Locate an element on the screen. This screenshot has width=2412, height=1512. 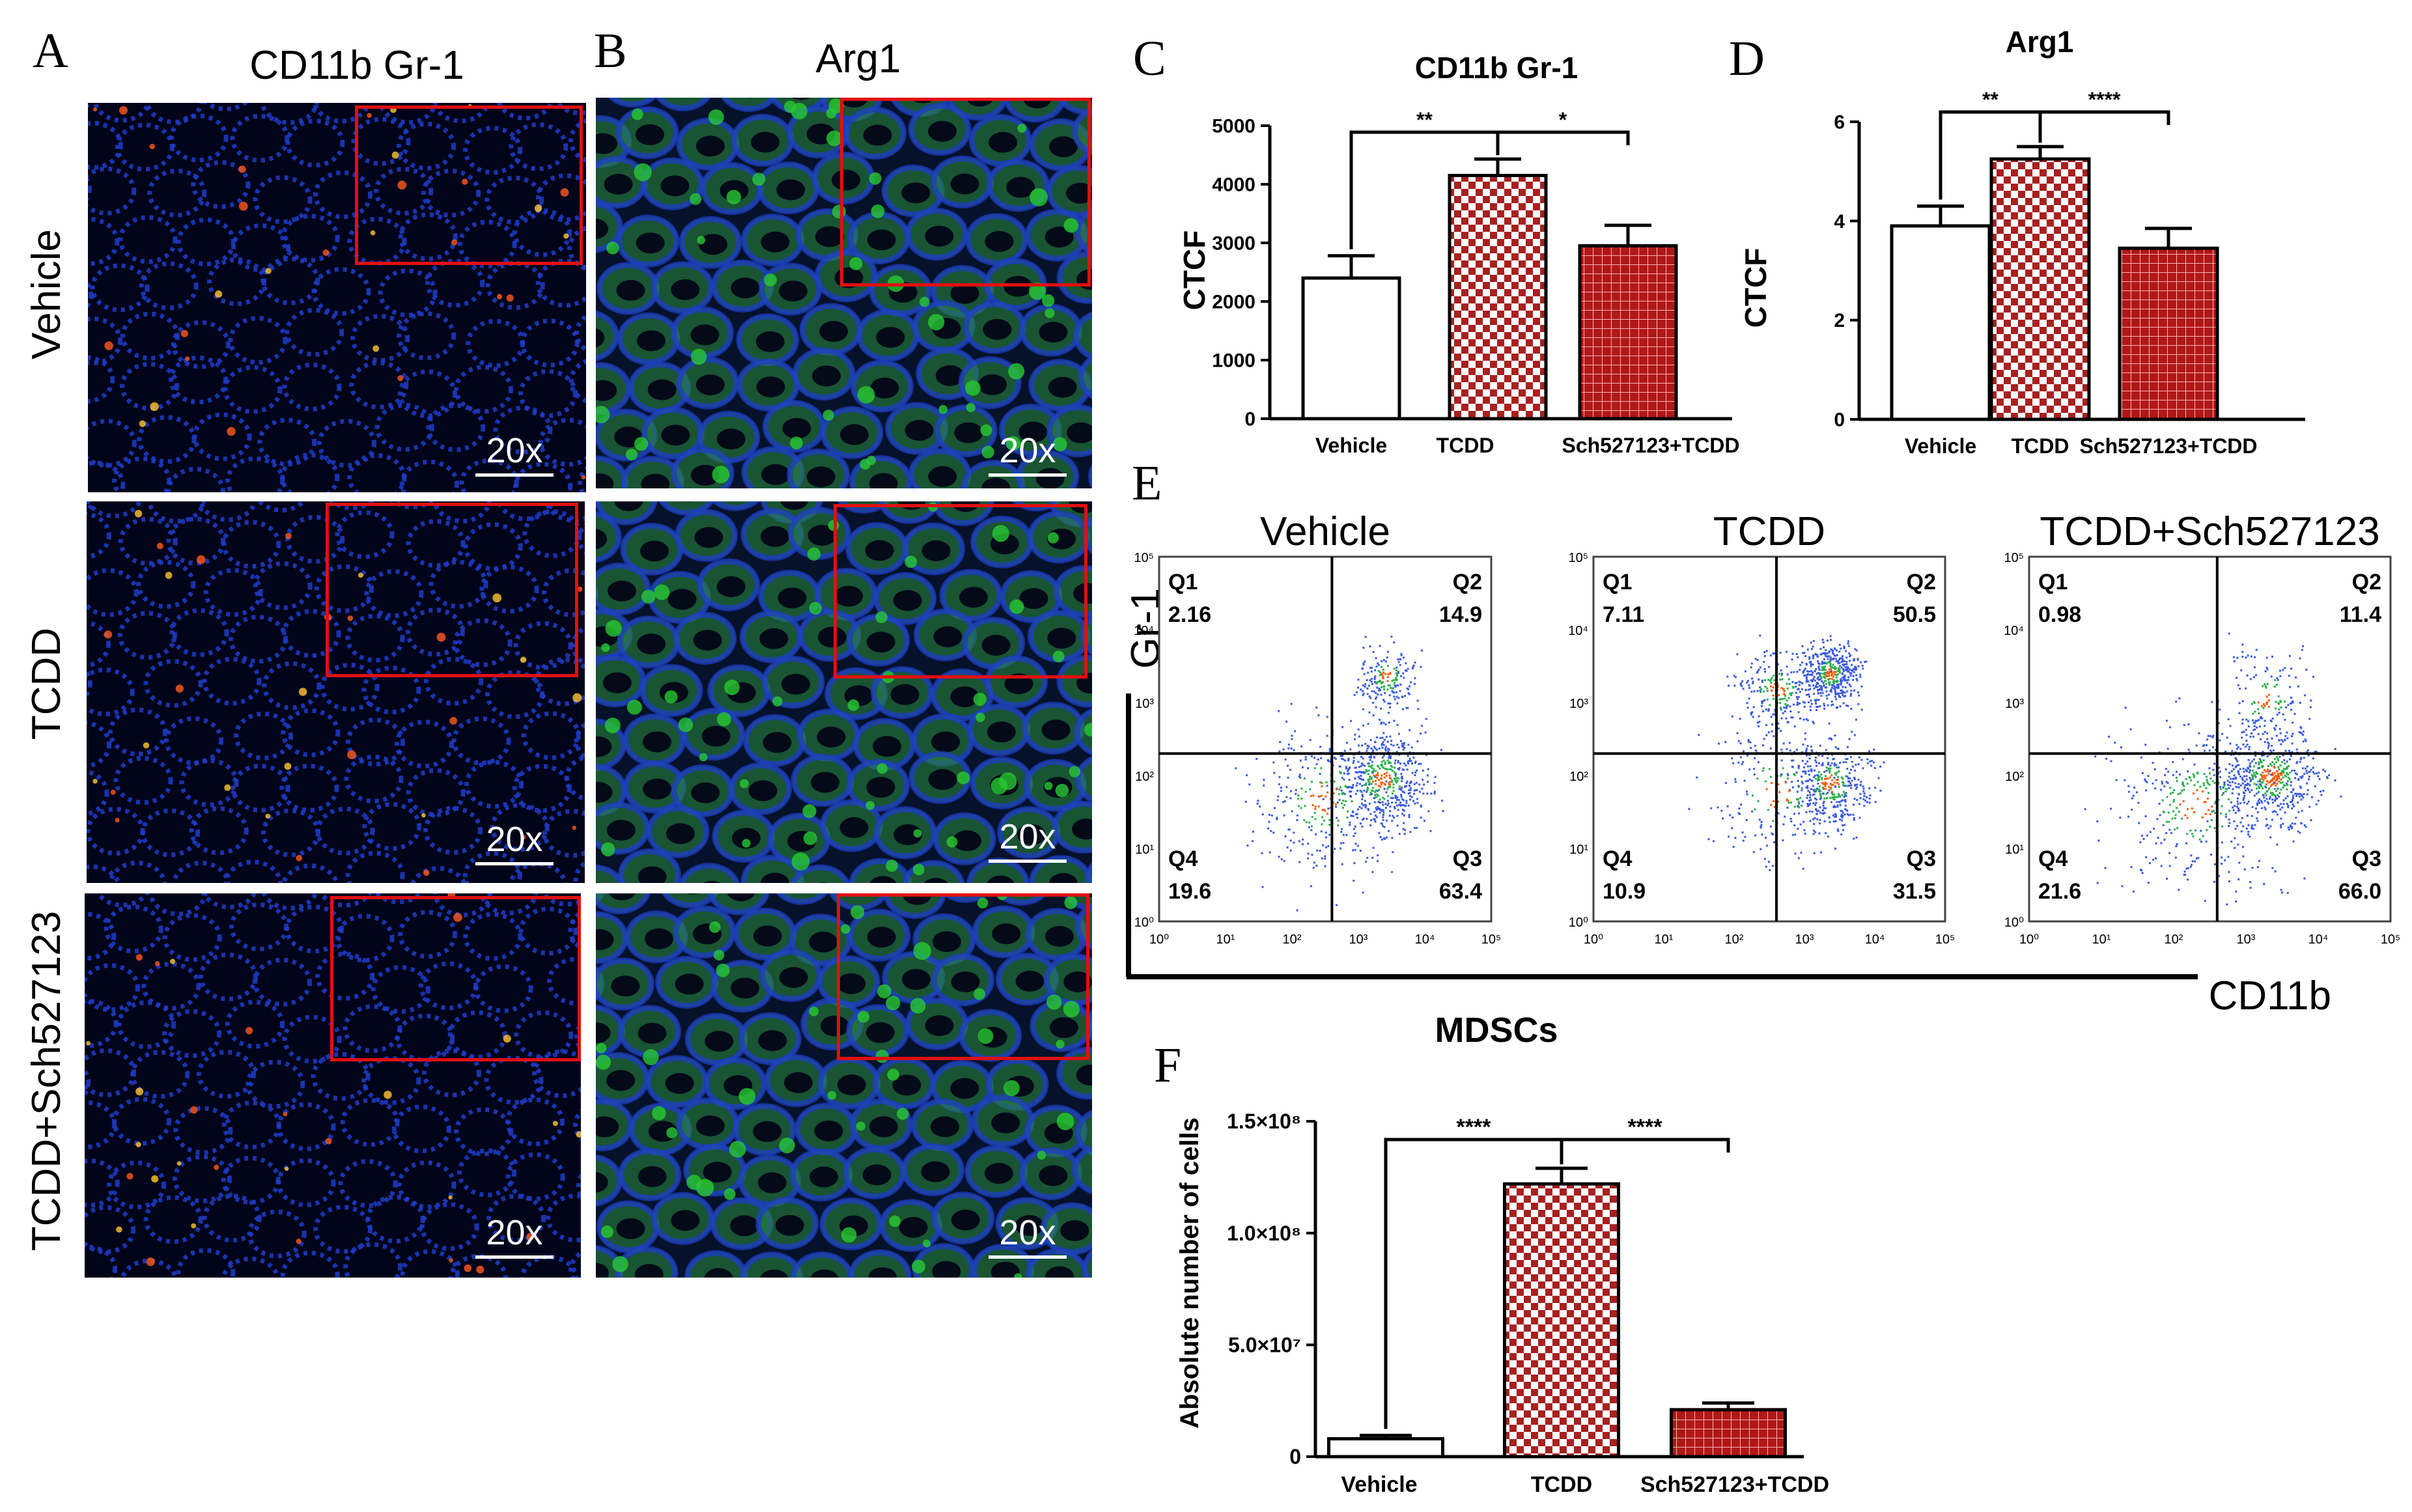
flow-plot-title: TCDD+Sch527123 is located at coordinates (2209, 532).